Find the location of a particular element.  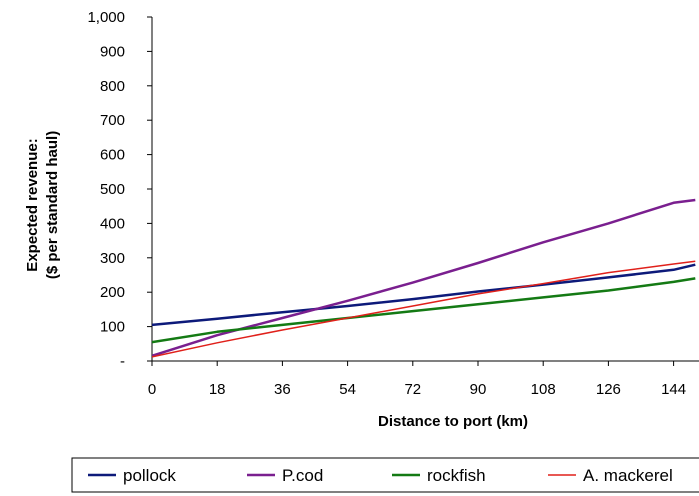

x-tick-label: 108 is located at coordinates (543, 389).